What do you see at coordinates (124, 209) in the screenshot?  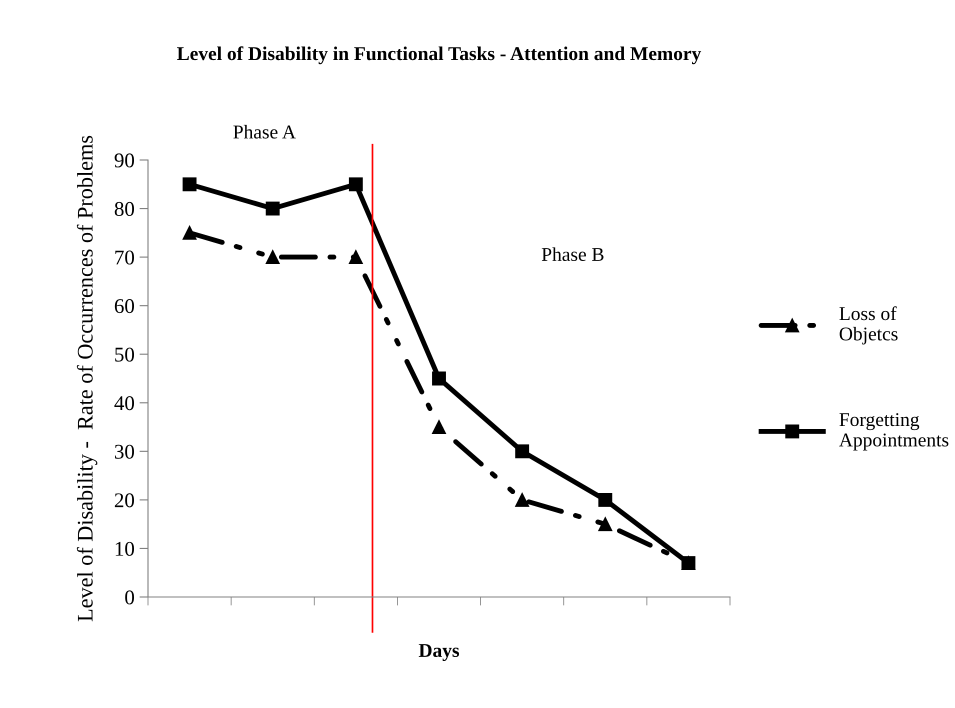 I see `y-tick-label: 80` at bounding box center [124, 209].